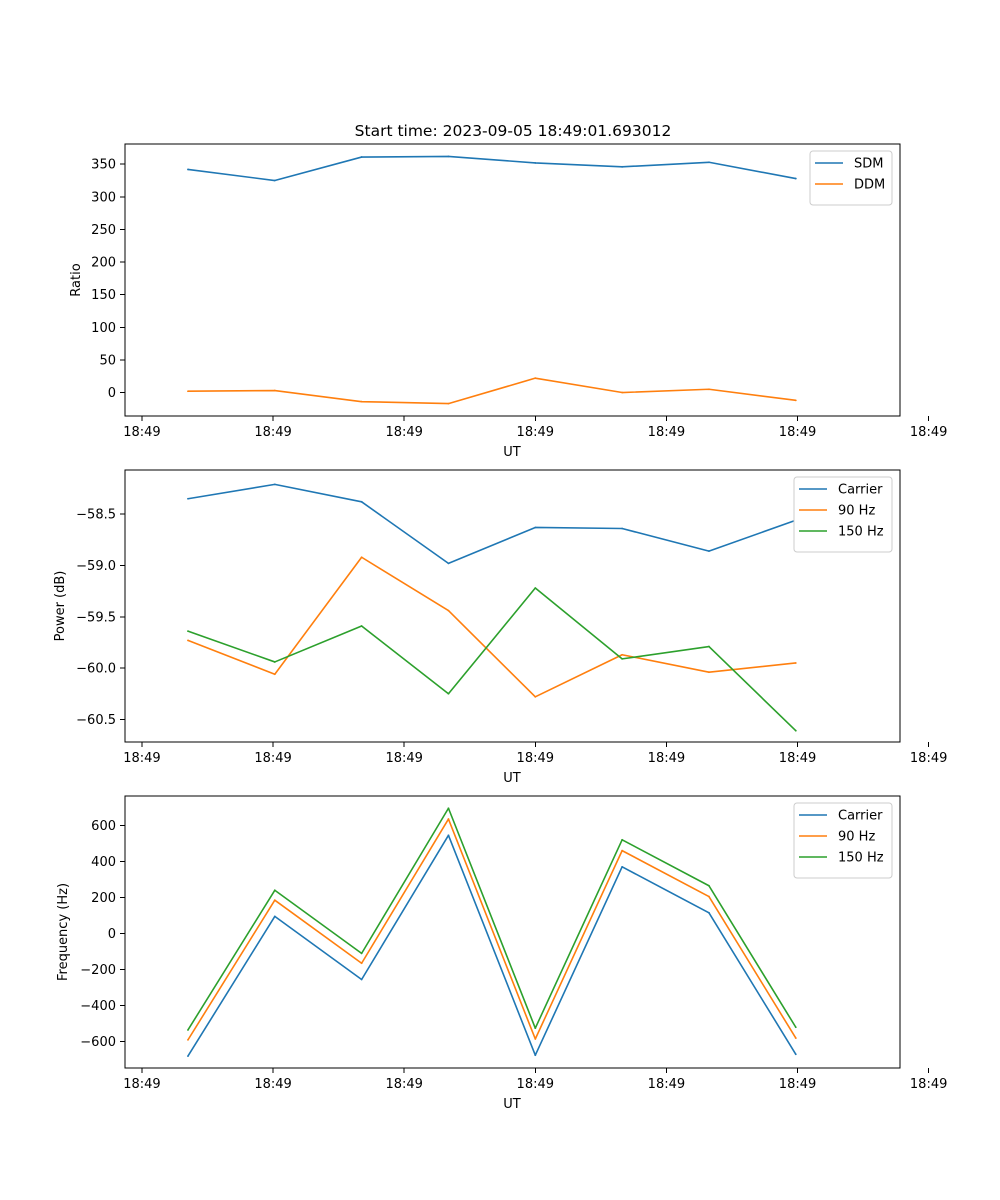 This screenshot has height=1200, width=1000. What do you see at coordinates (98, 1042) in the screenshot?
I see `y-tick-label: −600` at bounding box center [98, 1042].